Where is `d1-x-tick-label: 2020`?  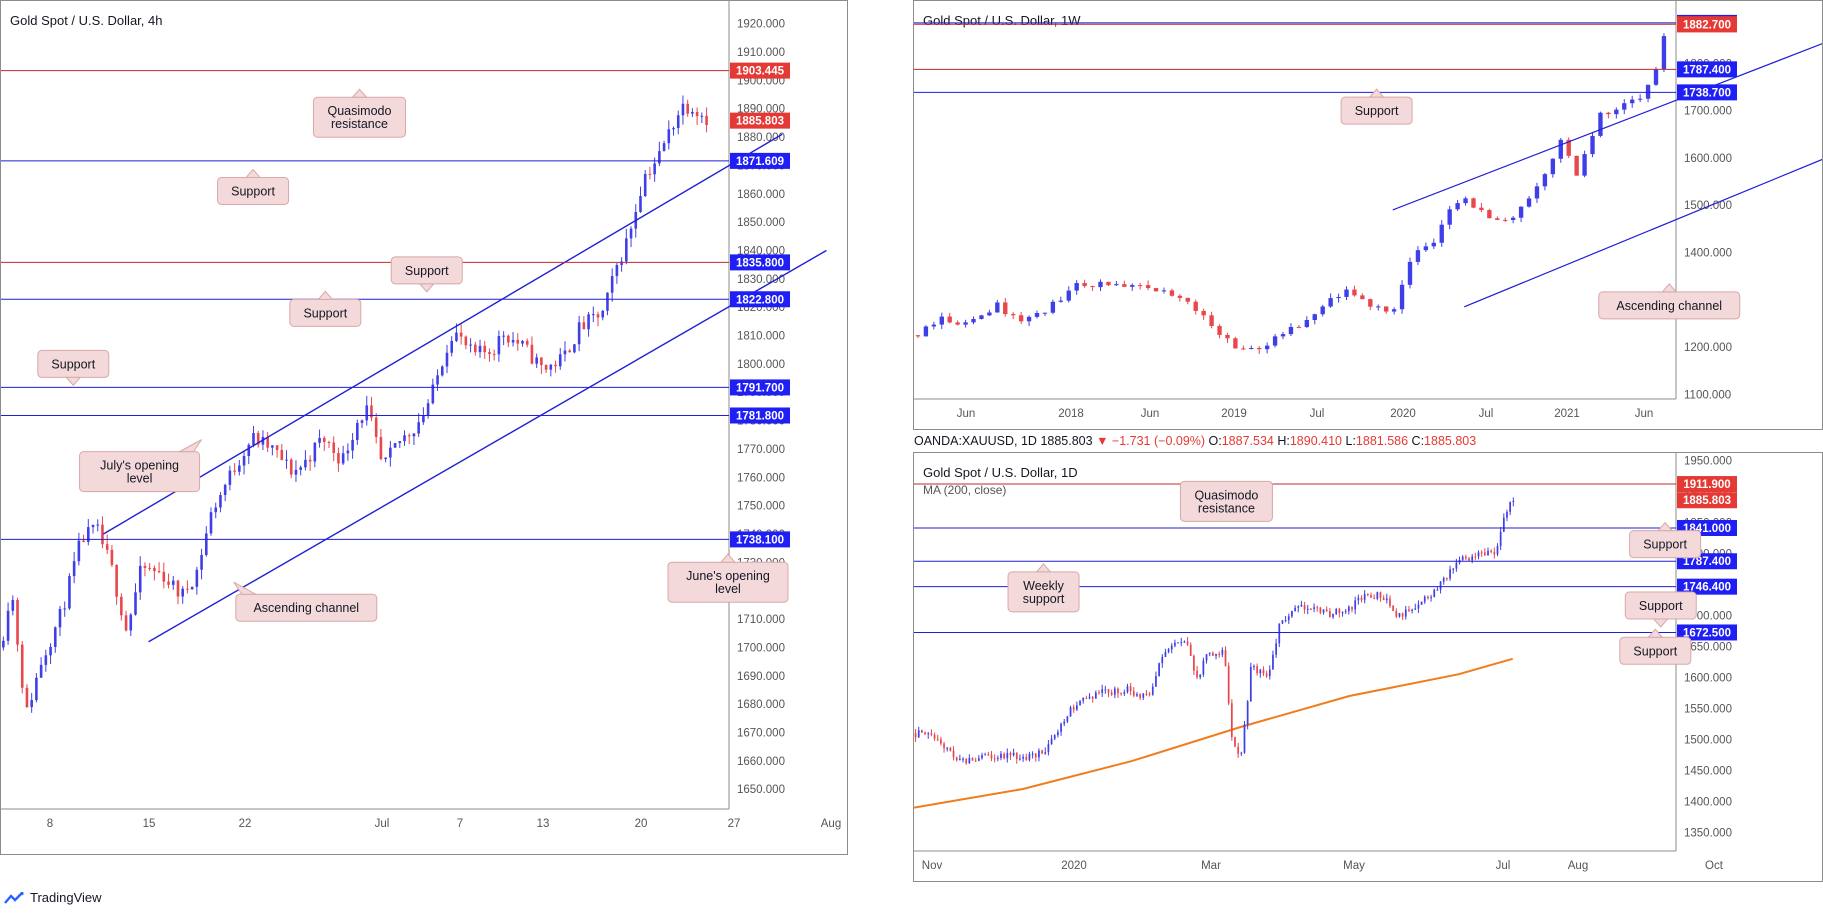 d1-x-tick-label: 2020 is located at coordinates (1074, 866).